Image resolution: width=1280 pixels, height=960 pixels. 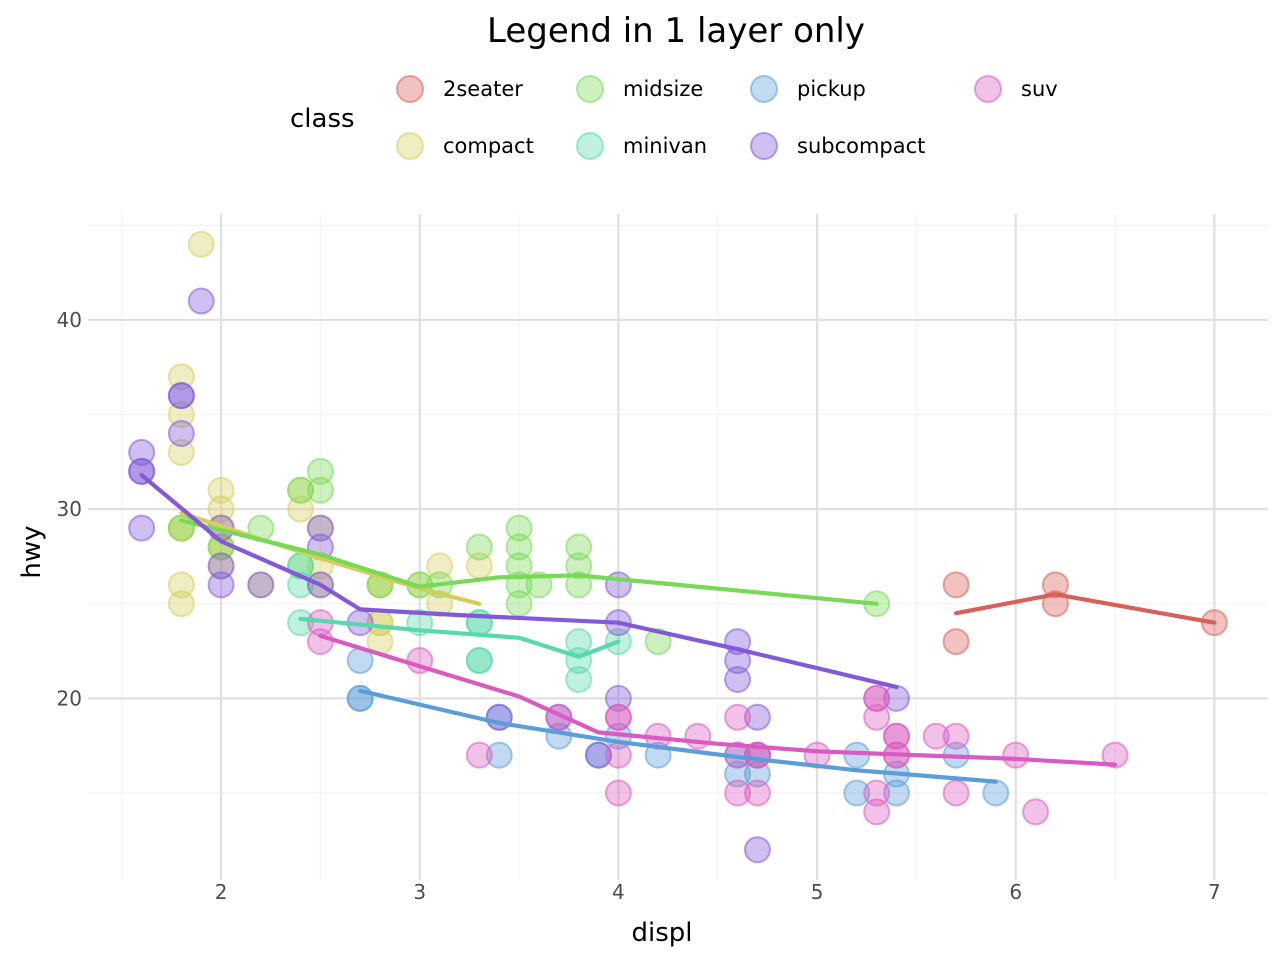 What do you see at coordinates (590, 89) in the screenshot?
I see `legend-key-midsize` at bounding box center [590, 89].